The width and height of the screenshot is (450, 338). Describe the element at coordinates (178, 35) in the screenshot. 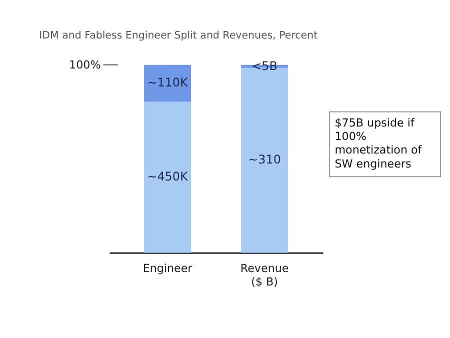

I see `chart-title: IDM and Fabless Engineer Split and Revenues, Percent` at that location.